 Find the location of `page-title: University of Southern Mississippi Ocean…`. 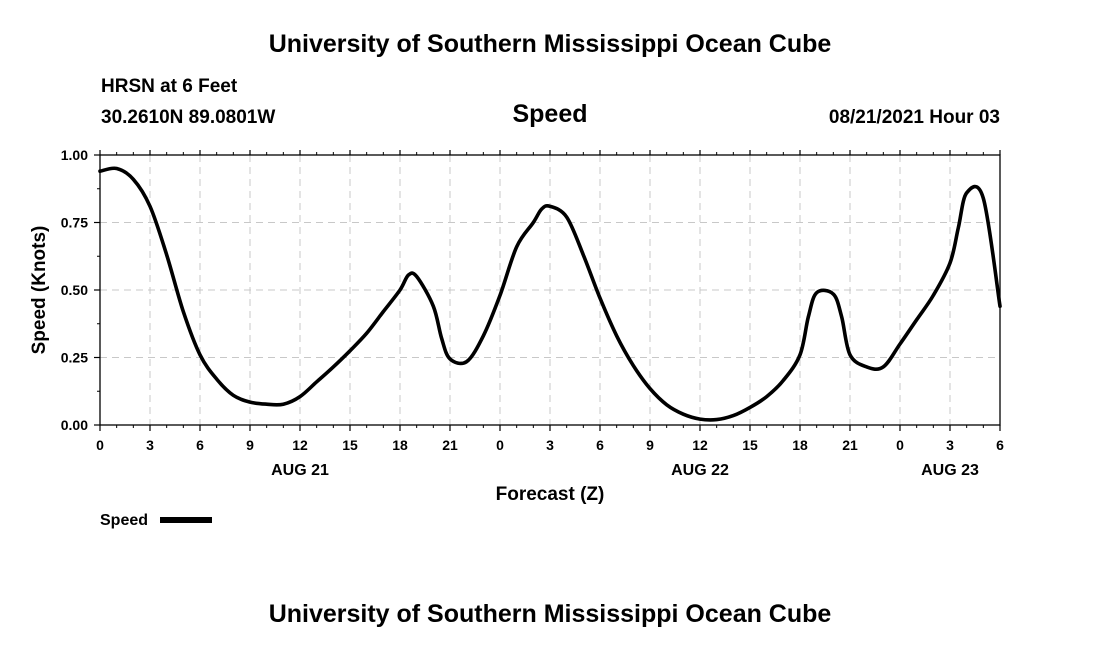

page-title: University of Southern Mississippi Ocean… is located at coordinates (550, 44).